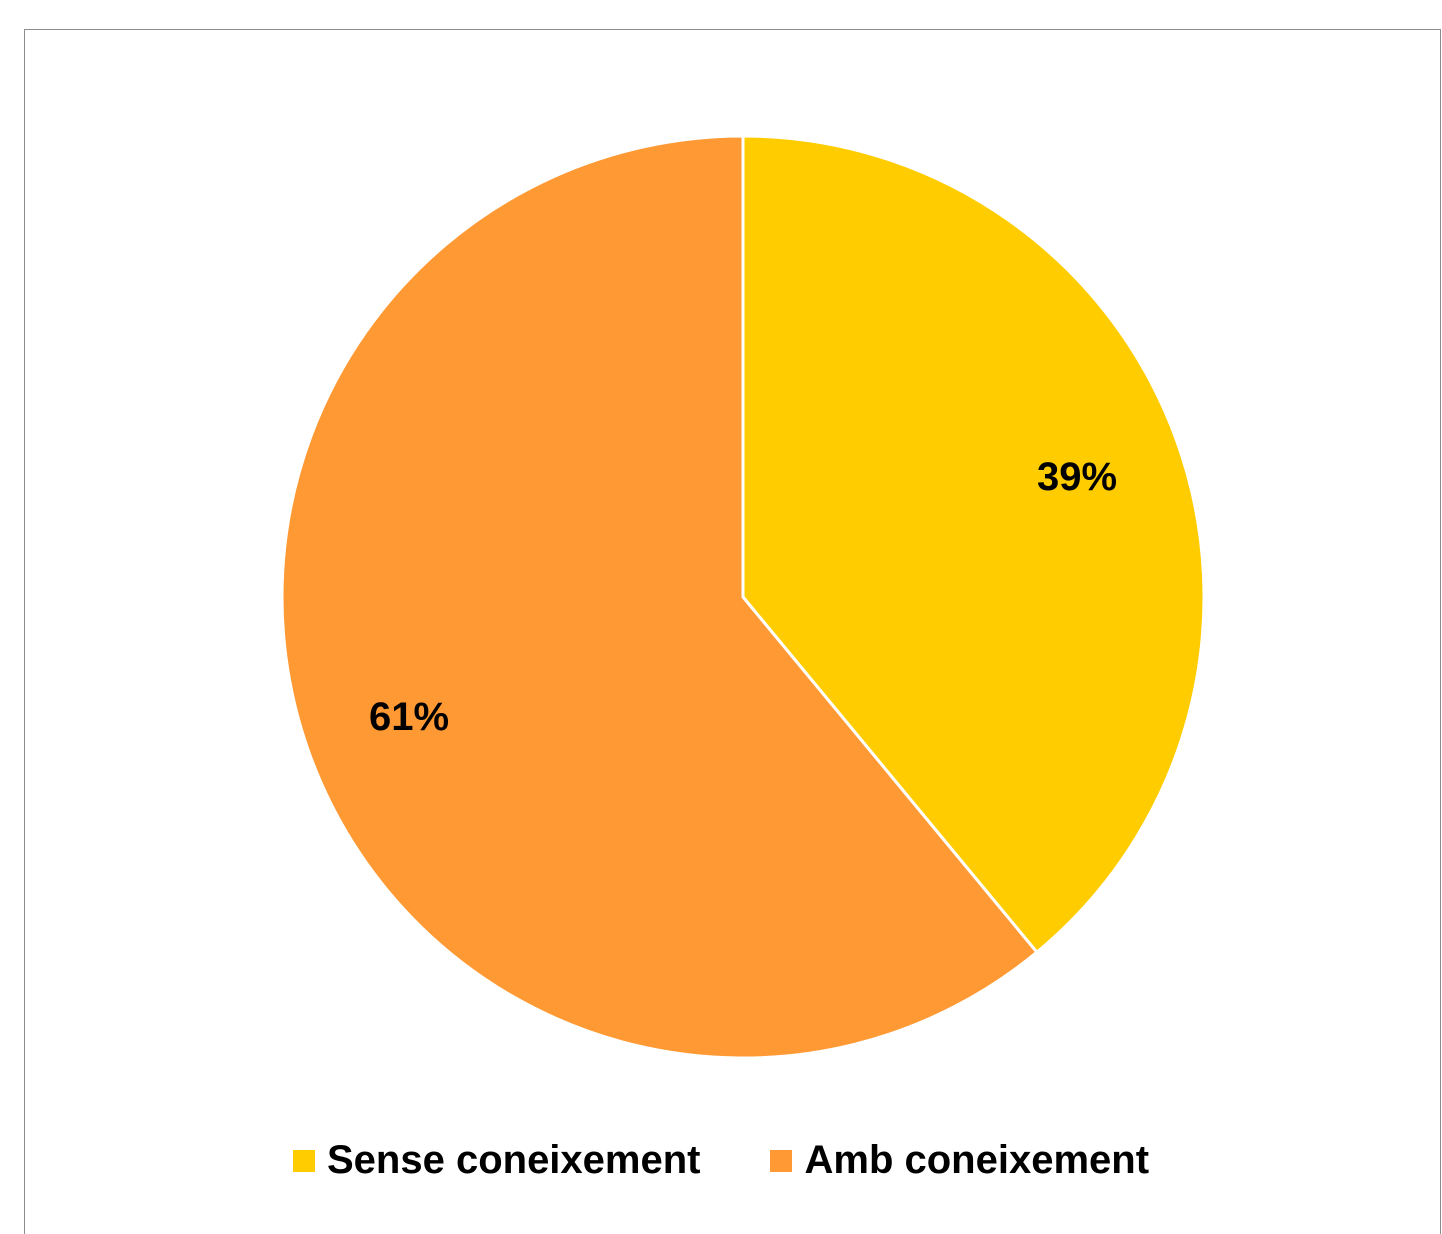 The width and height of the screenshot is (1442, 1234). Describe the element at coordinates (721, 1160) in the screenshot. I see `legend: Sense coneixement Amb coneixement` at that location.